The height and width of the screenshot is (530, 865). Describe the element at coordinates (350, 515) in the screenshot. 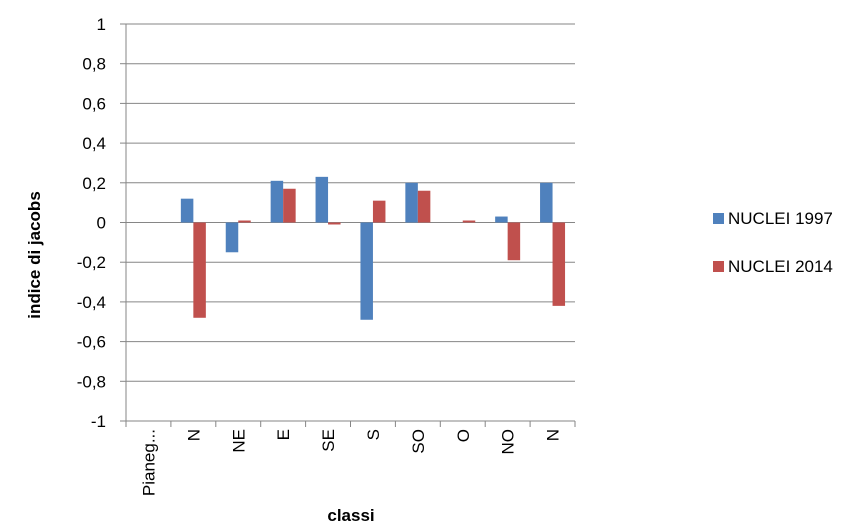

I see `x-axis-label: classi` at that location.